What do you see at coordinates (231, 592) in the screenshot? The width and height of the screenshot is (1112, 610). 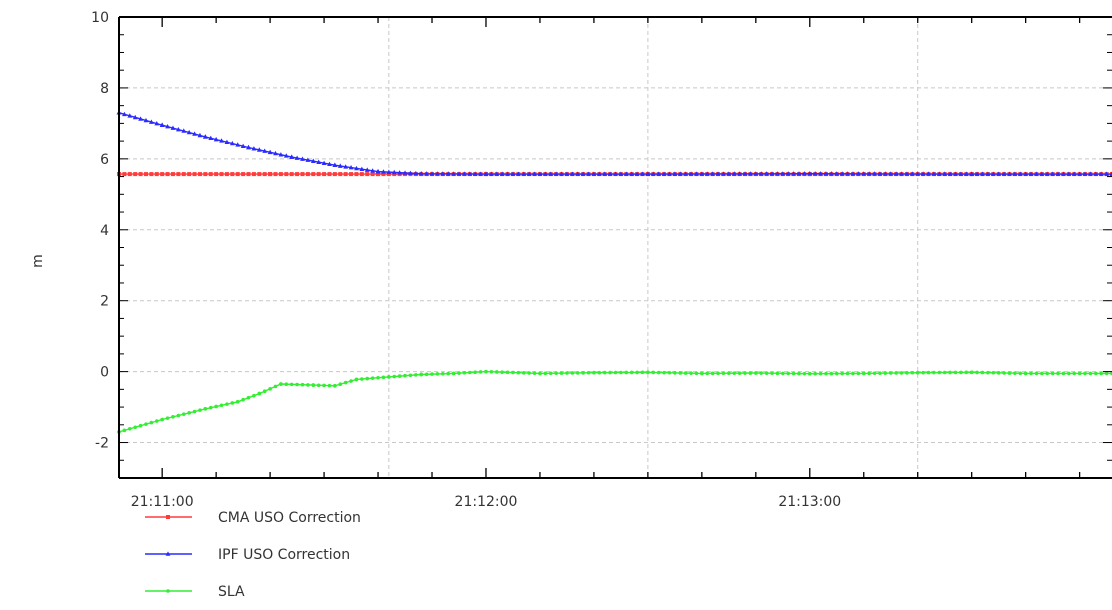 I see `legend-label: SLA` at bounding box center [231, 592].